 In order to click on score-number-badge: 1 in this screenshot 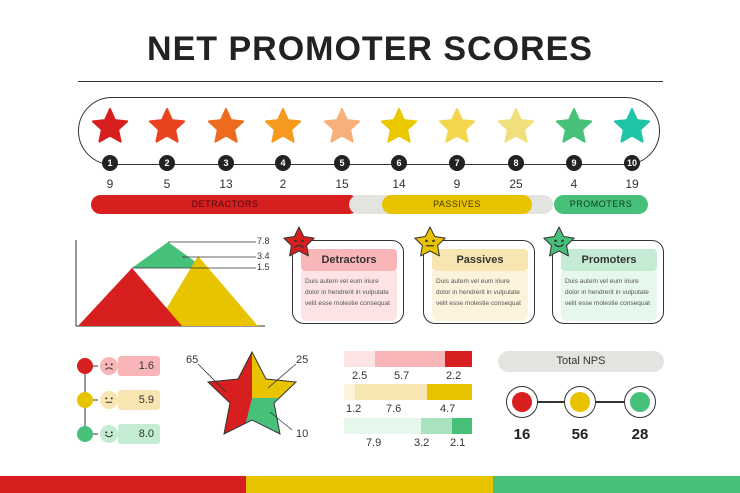, I will do `click(110, 163)`.